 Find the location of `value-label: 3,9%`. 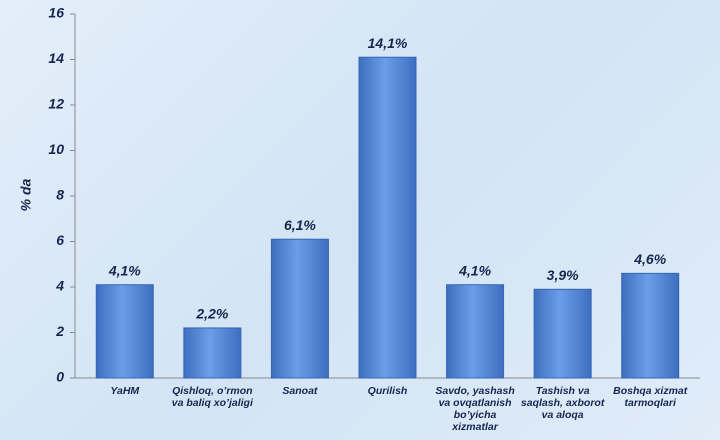

value-label: 3,9% is located at coordinates (563, 275).